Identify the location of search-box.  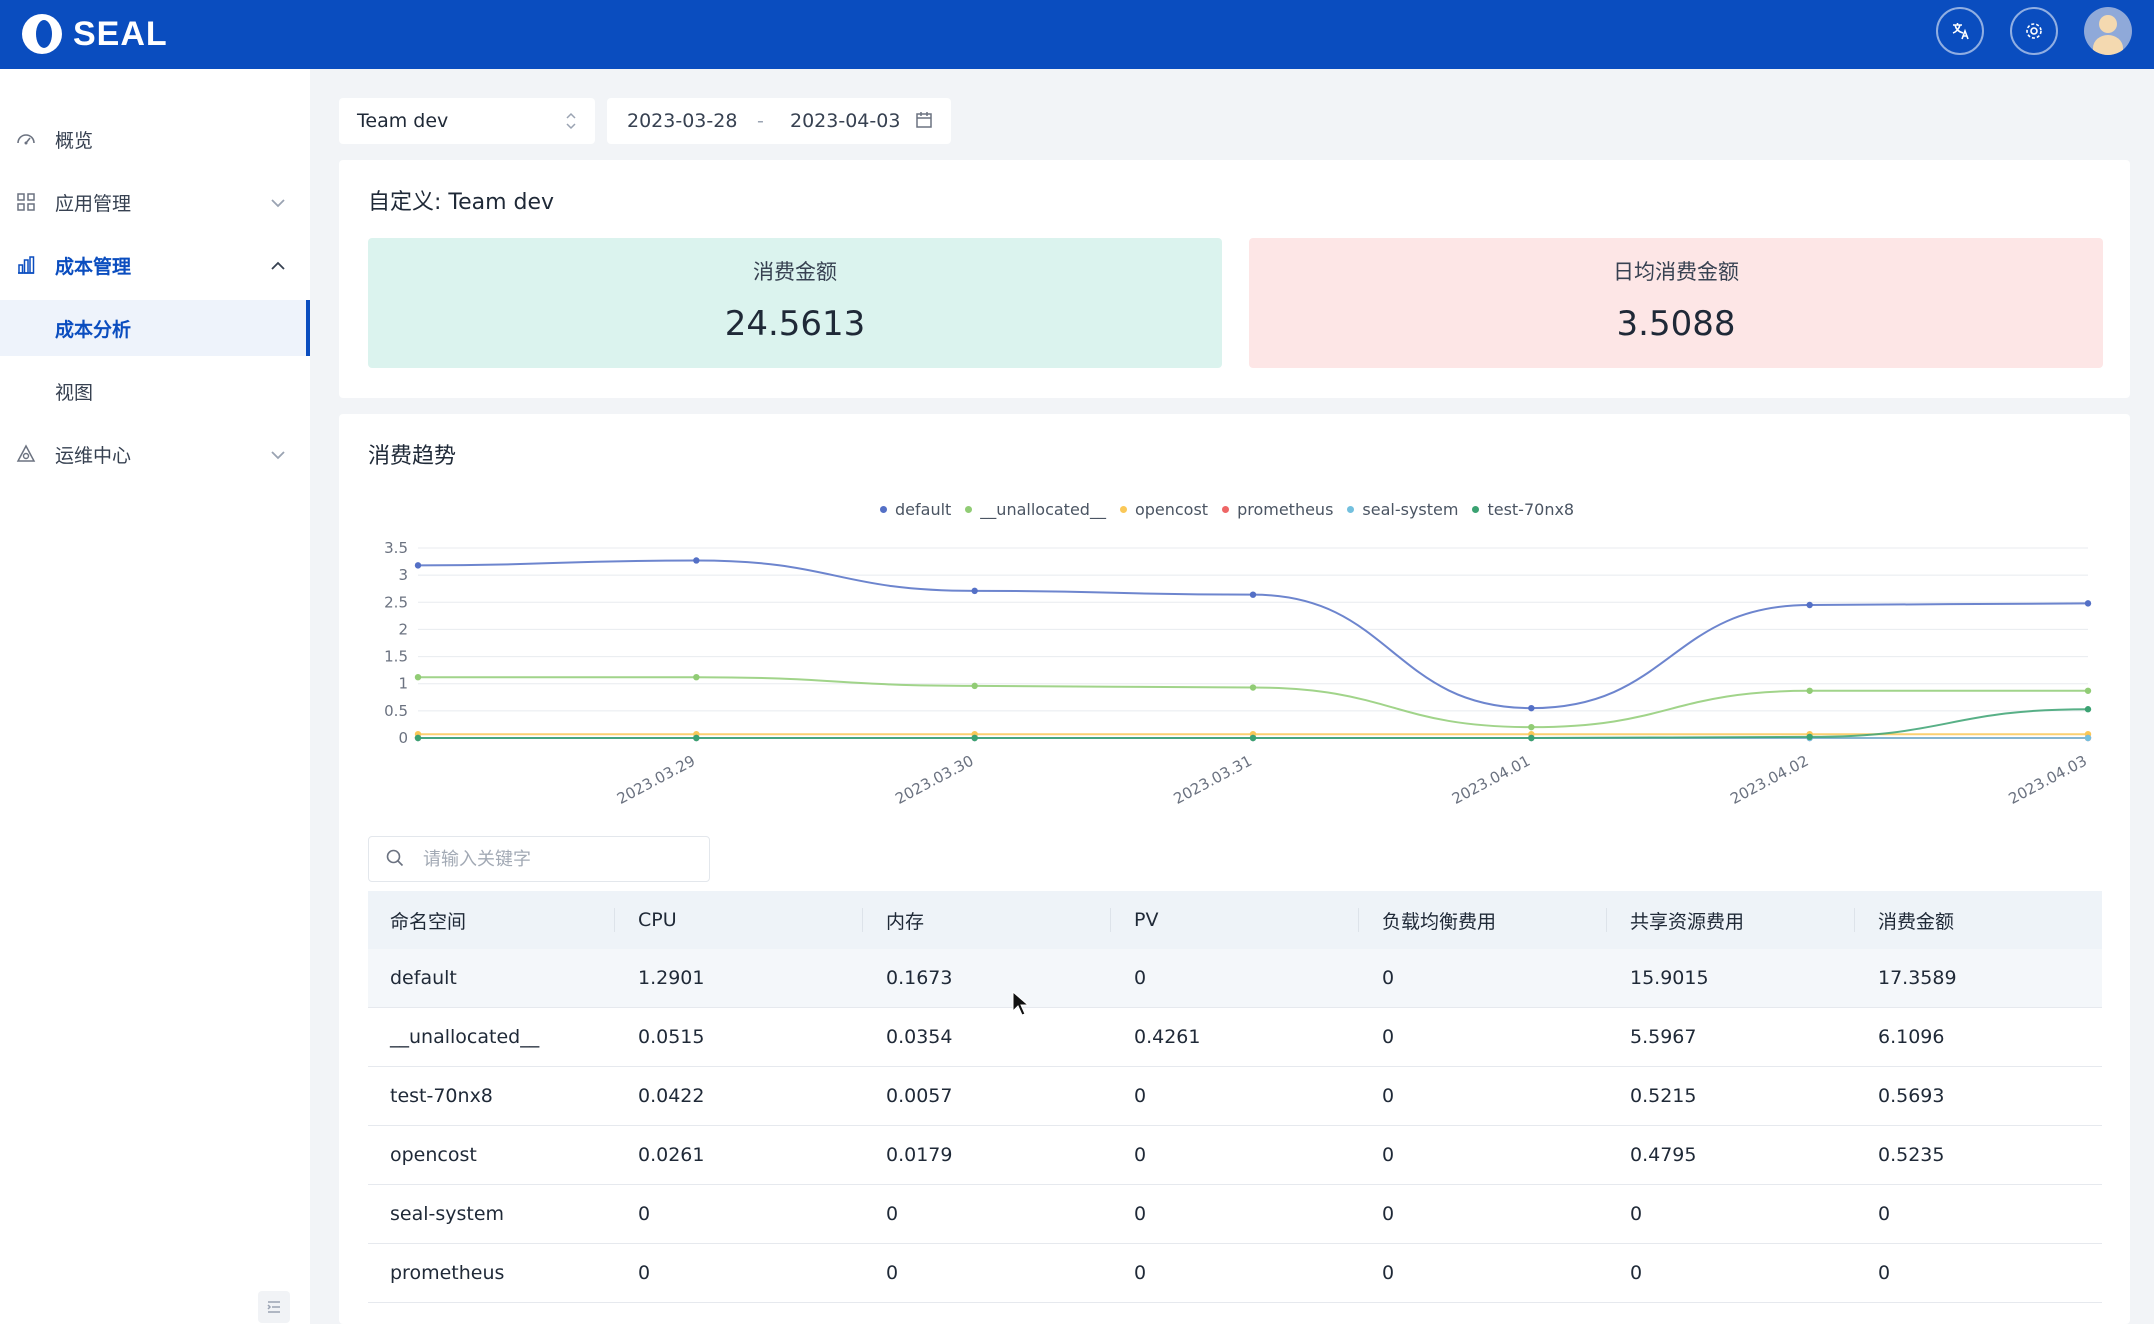
(539, 859).